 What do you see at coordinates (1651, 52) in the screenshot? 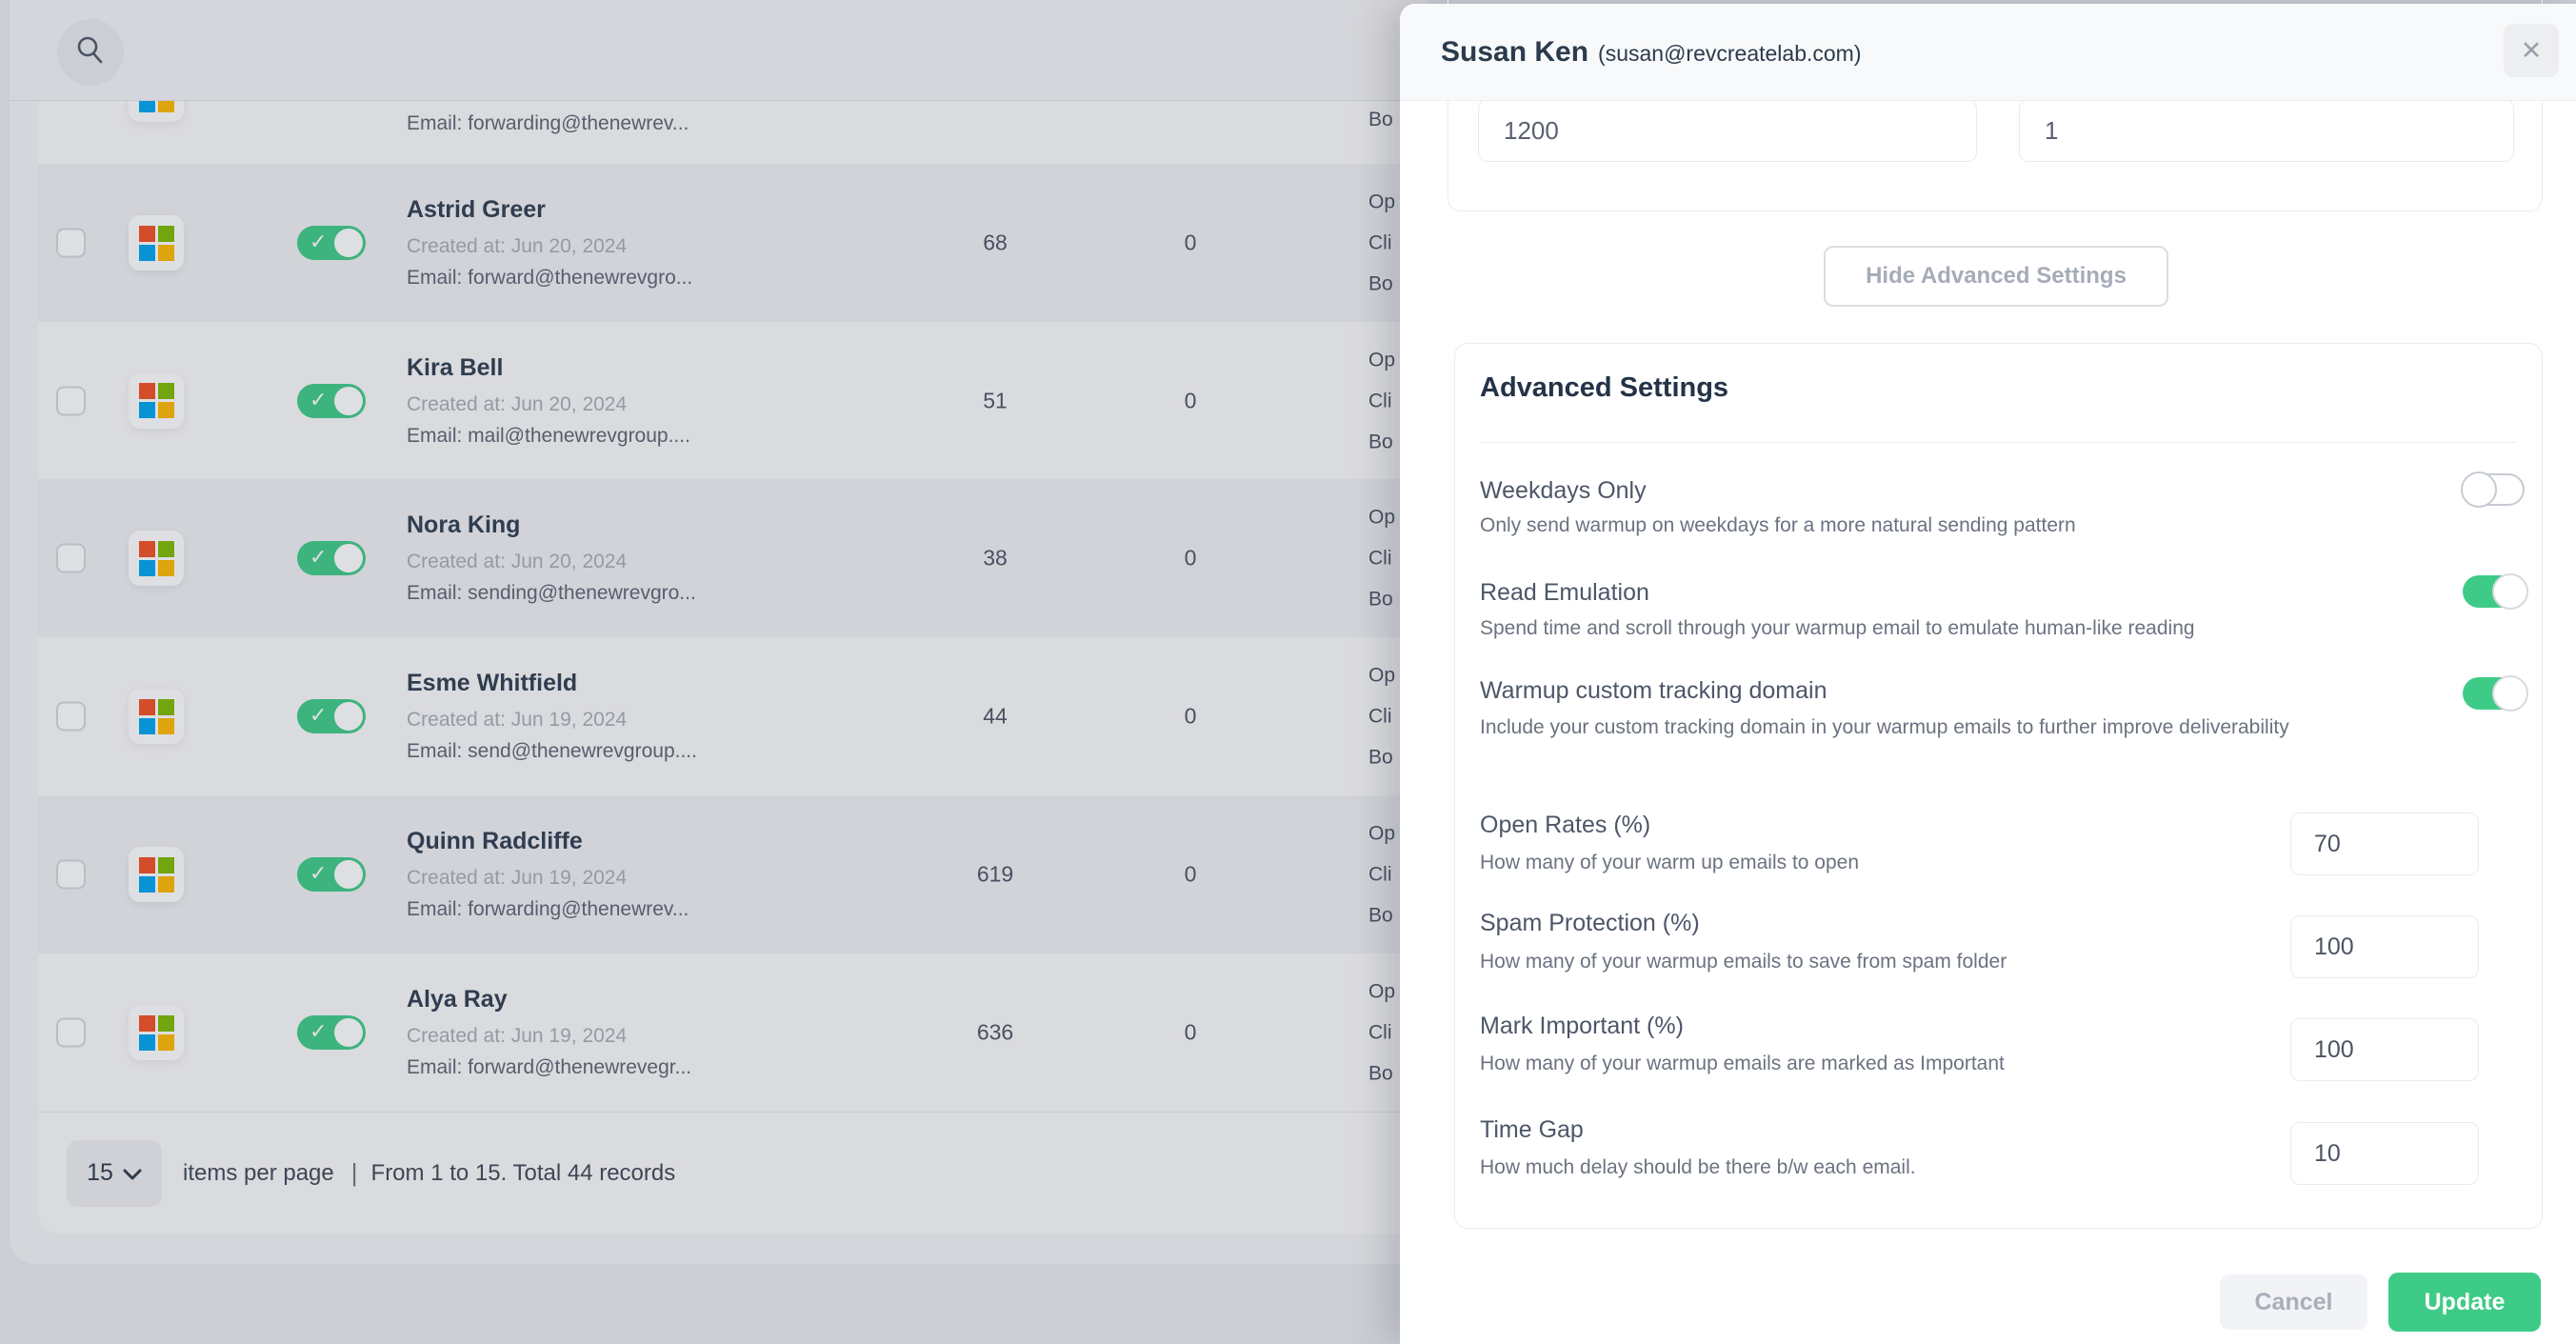
I see `modal-title: Susan Ken (susan@revcreatelab.com)` at bounding box center [1651, 52].